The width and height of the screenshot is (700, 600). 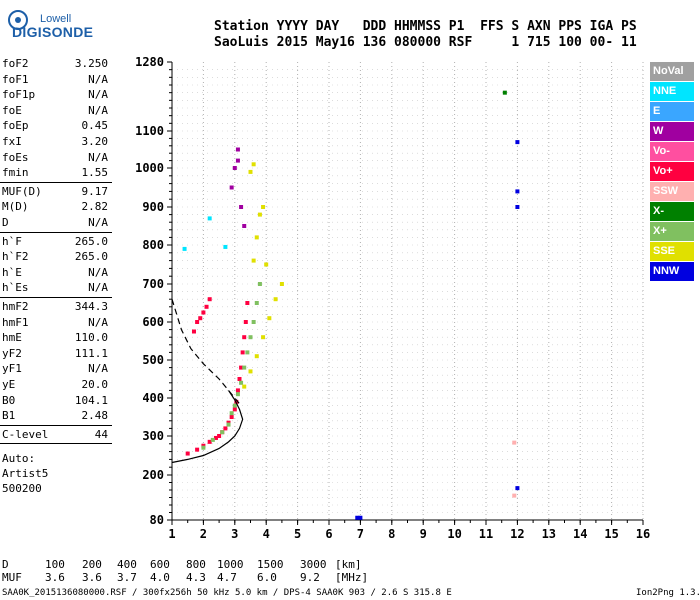 What do you see at coordinates (153, 322) in the screenshot?
I see `y-tick-label: 600` at bounding box center [153, 322].